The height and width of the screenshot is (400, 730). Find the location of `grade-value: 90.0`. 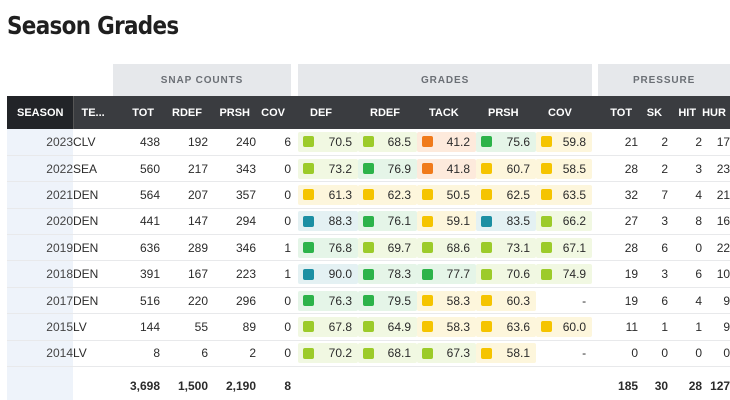

grade-value: 90.0 is located at coordinates (340, 274).